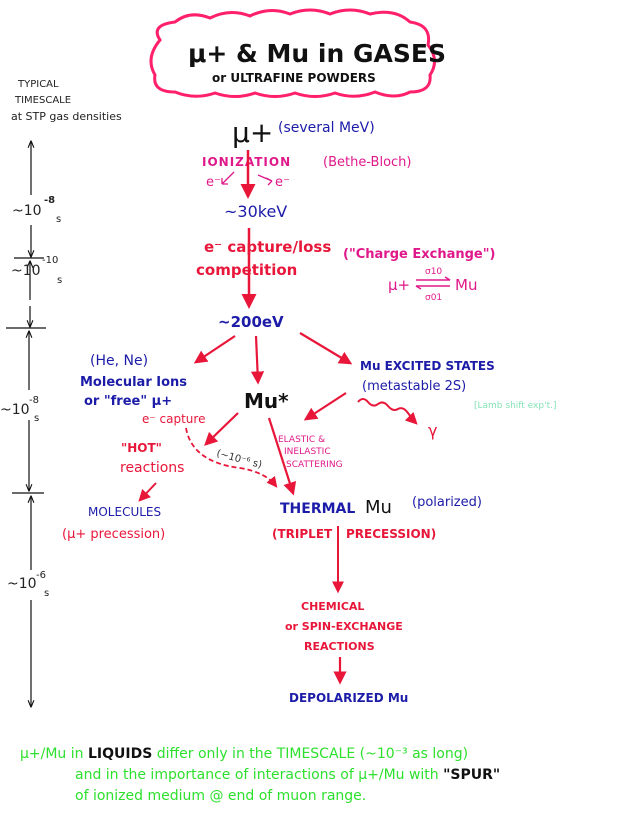 This screenshot has width=639, height=828. I want to click on node-depolarized: DEPOLARIZED Mu, so click(348, 698).